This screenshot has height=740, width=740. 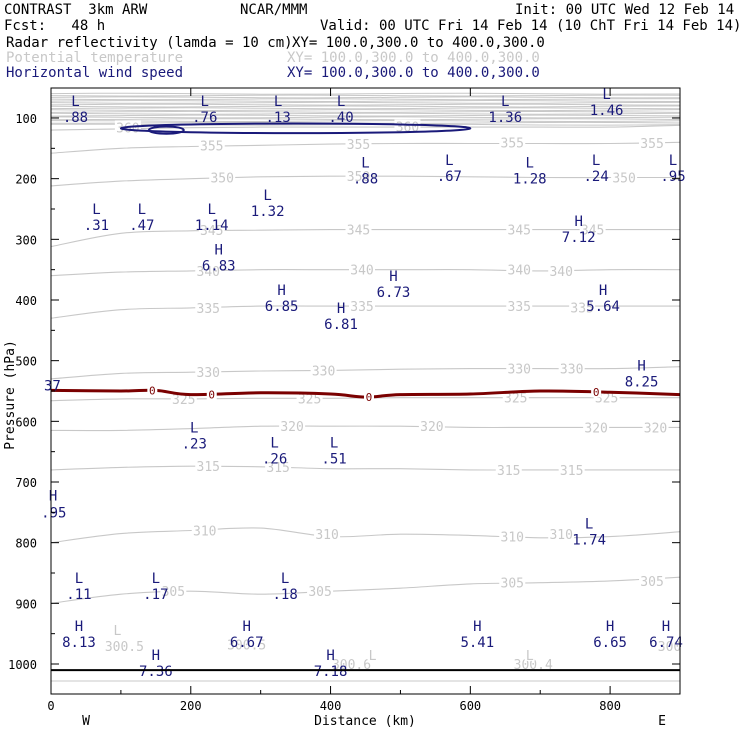 What do you see at coordinates (52, 387) in the screenshot?
I see `wind-edge-label: 37` at bounding box center [52, 387].